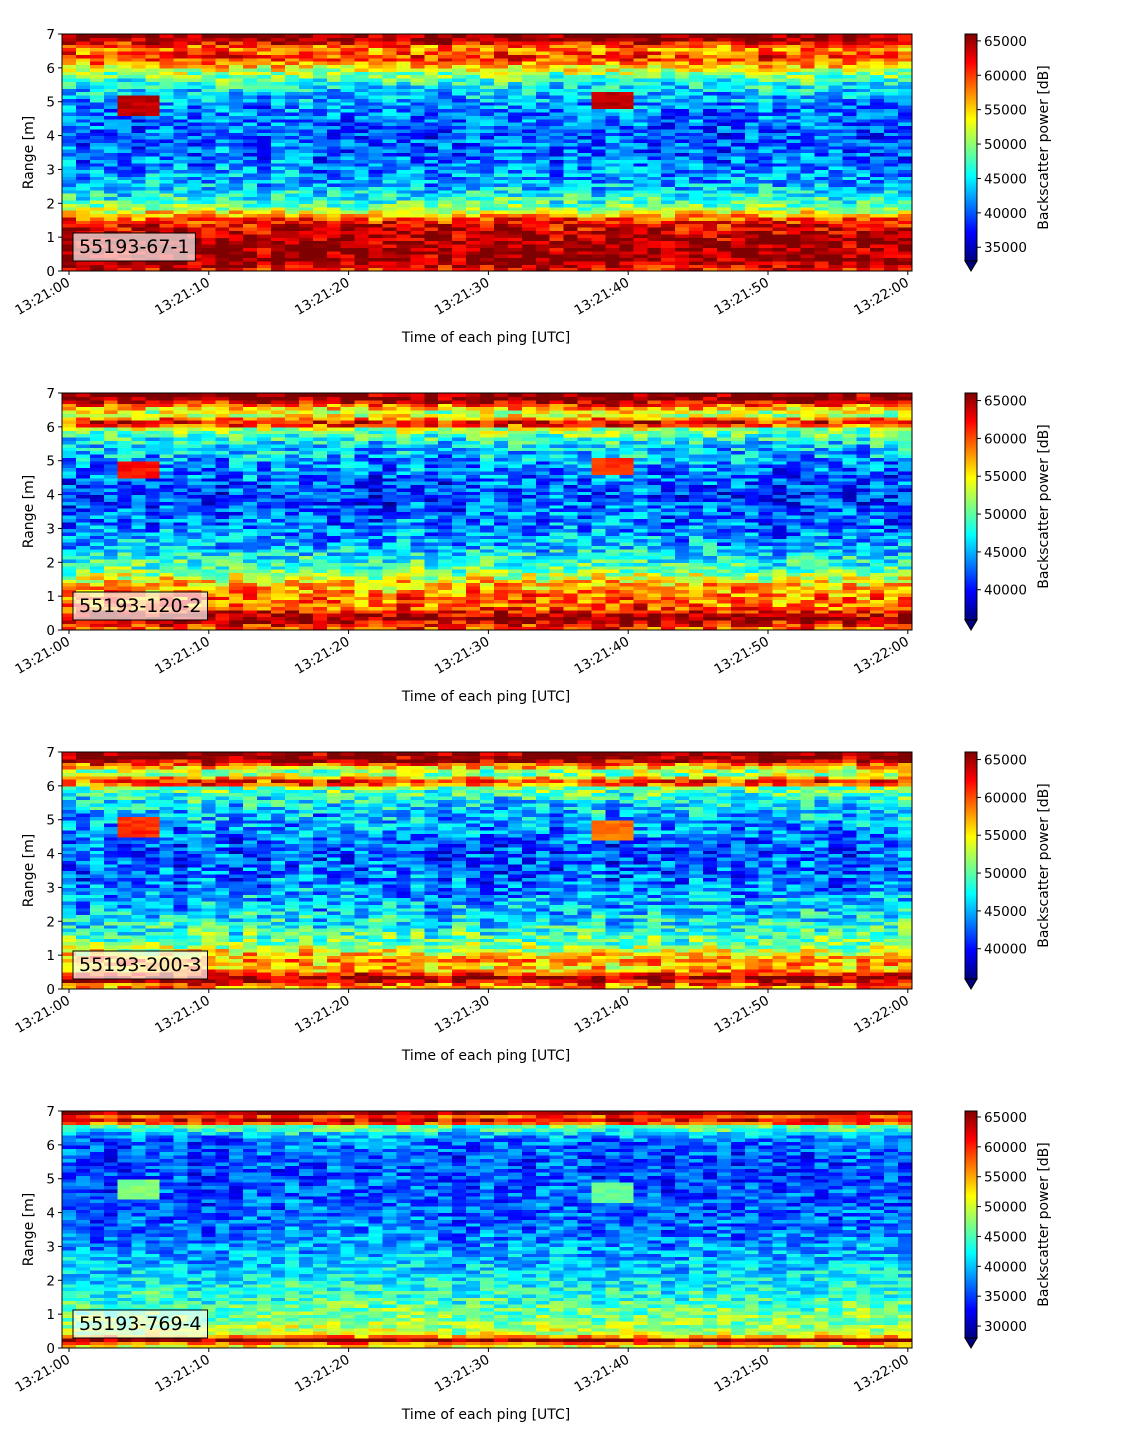 The width and height of the screenshot is (1140, 1436). Describe the element at coordinates (50, 170) in the screenshot. I see `y-tick-label: 3` at that location.